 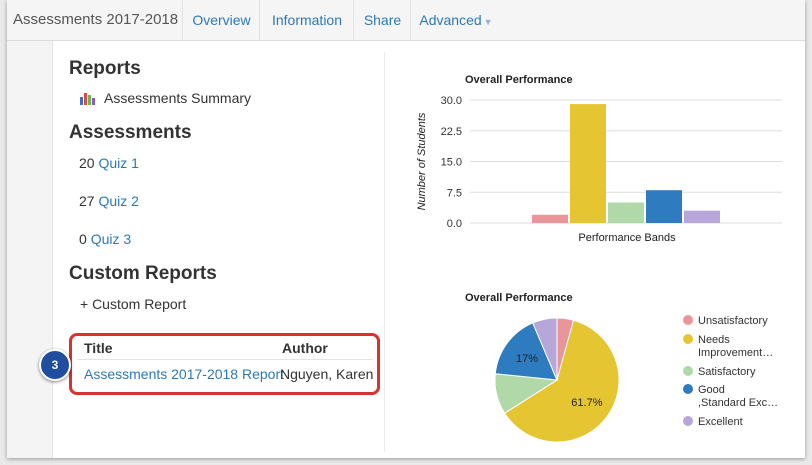 I want to click on bar-chart-icon, so click(x=87, y=99).